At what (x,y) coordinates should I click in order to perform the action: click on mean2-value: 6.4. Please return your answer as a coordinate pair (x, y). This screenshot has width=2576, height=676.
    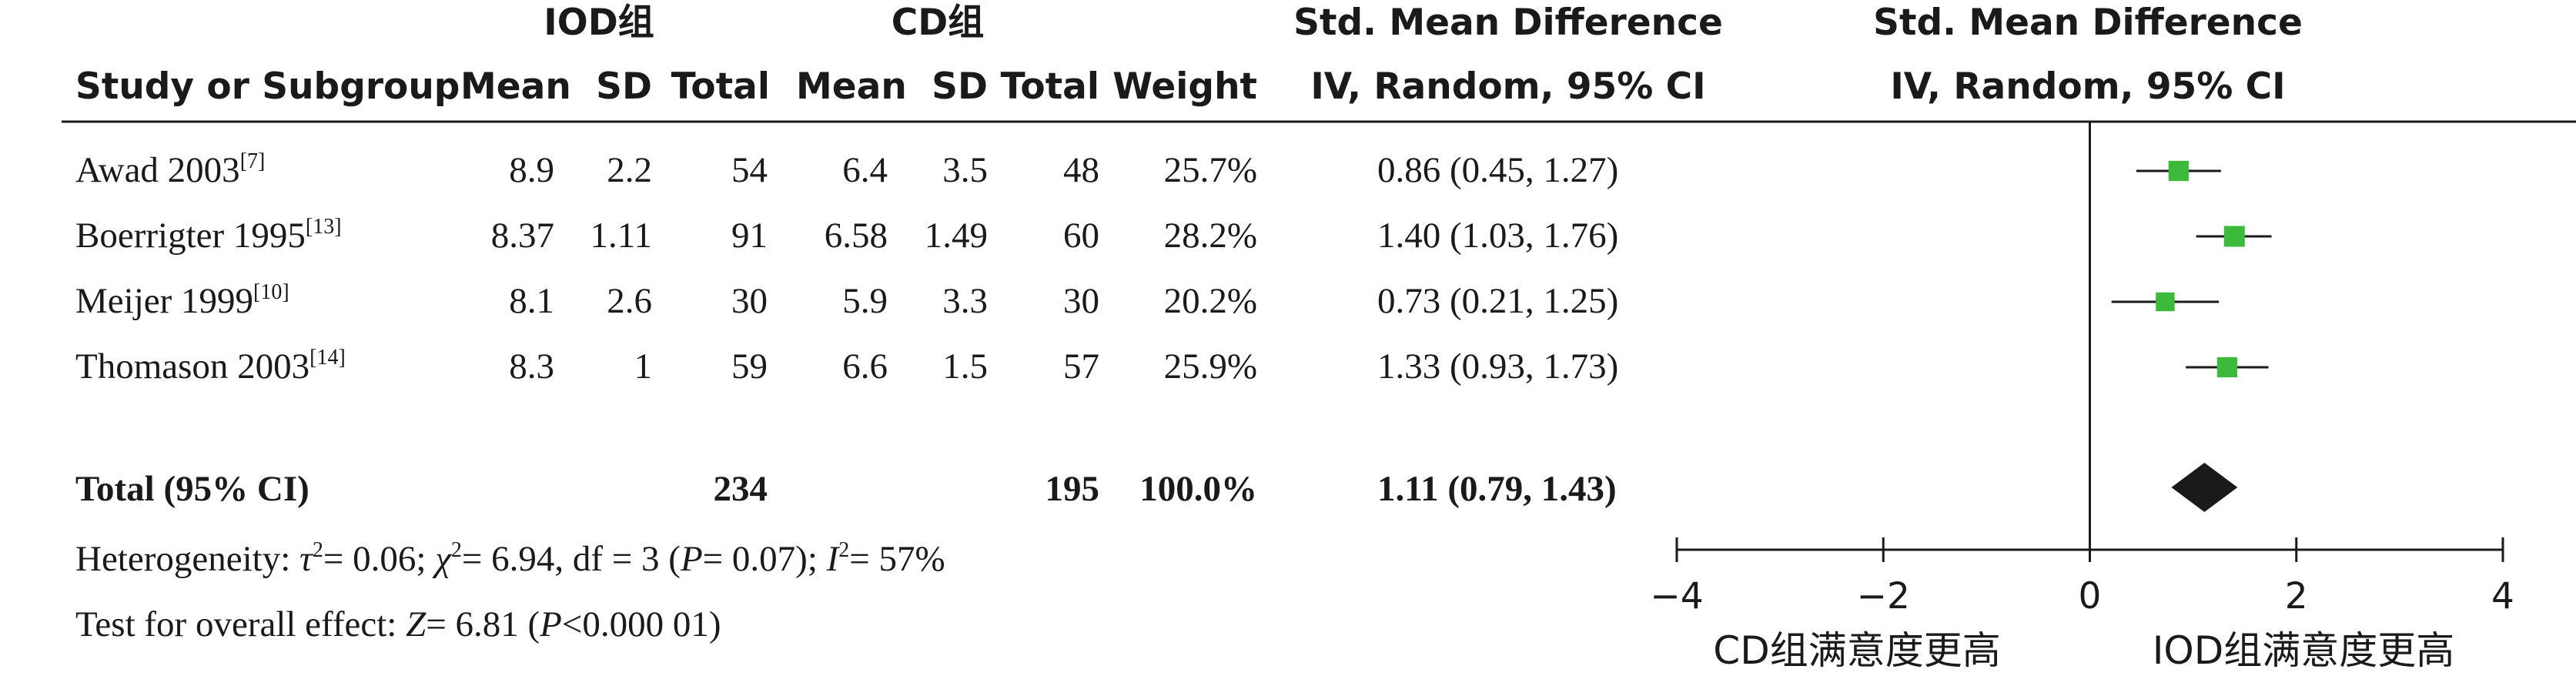
    Looking at the image, I should click on (865, 170).